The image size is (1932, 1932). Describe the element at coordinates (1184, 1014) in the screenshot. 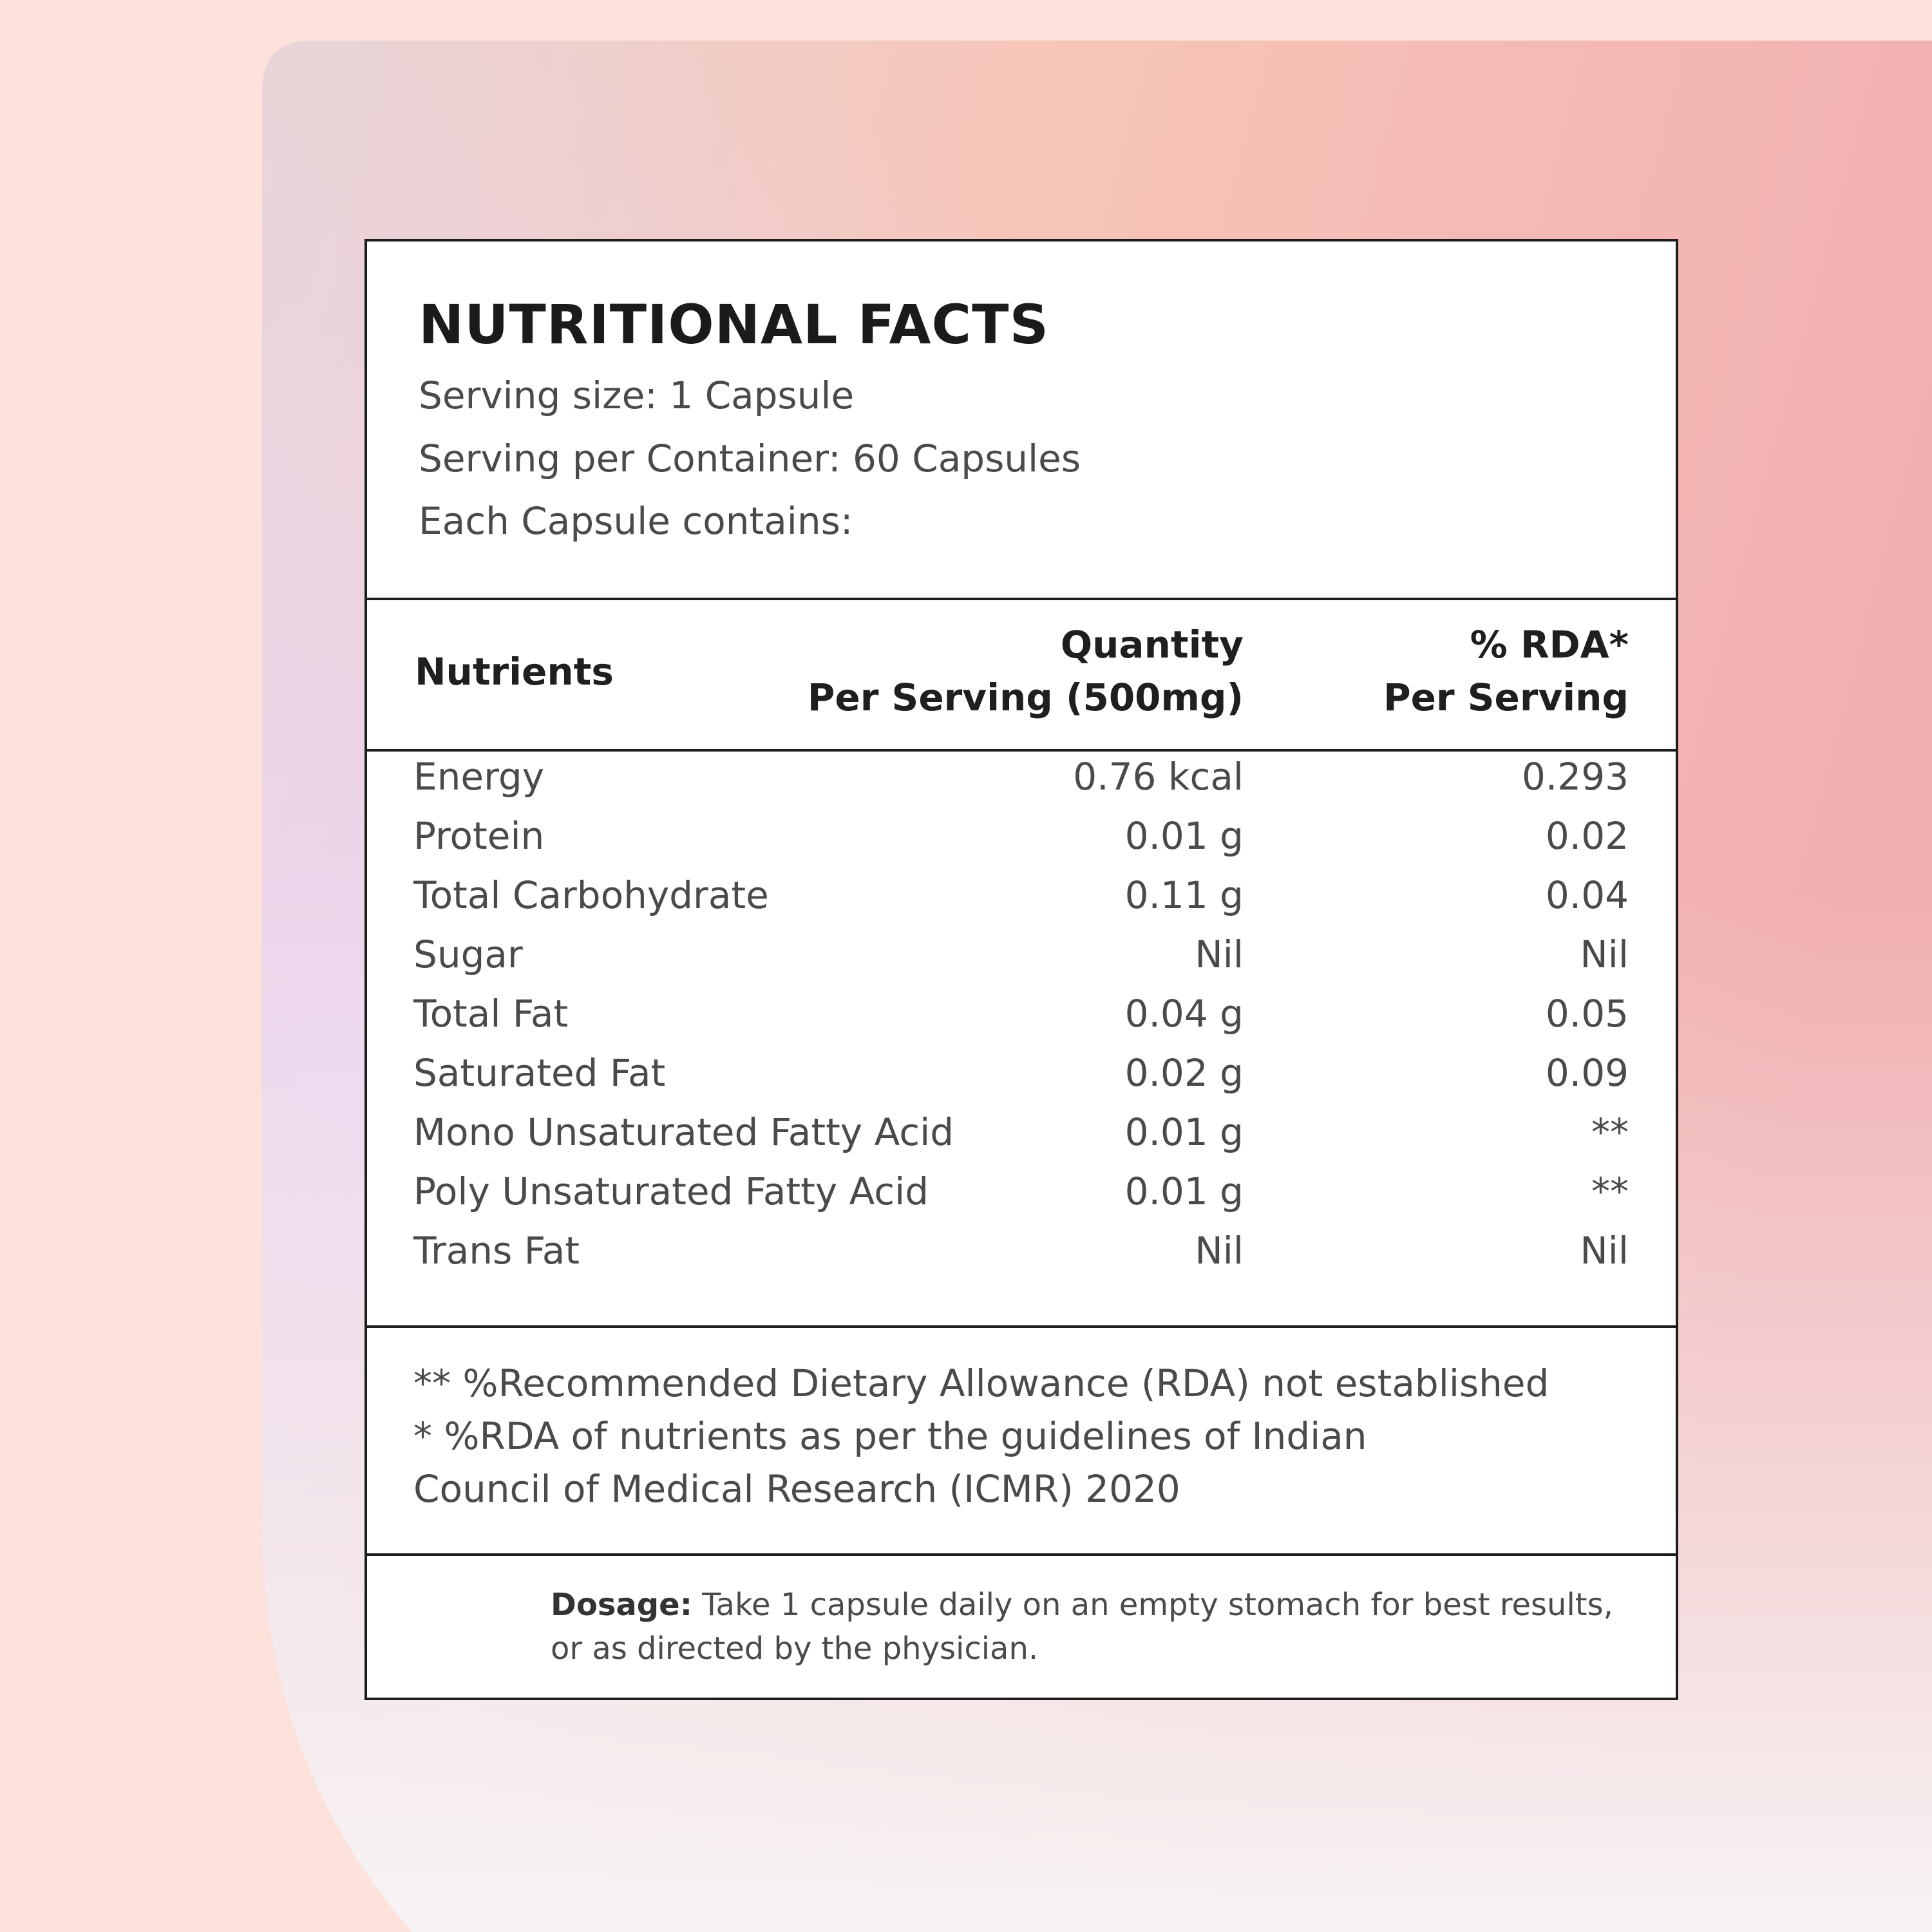

I see `row-quantity: 0.04 g` at that location.